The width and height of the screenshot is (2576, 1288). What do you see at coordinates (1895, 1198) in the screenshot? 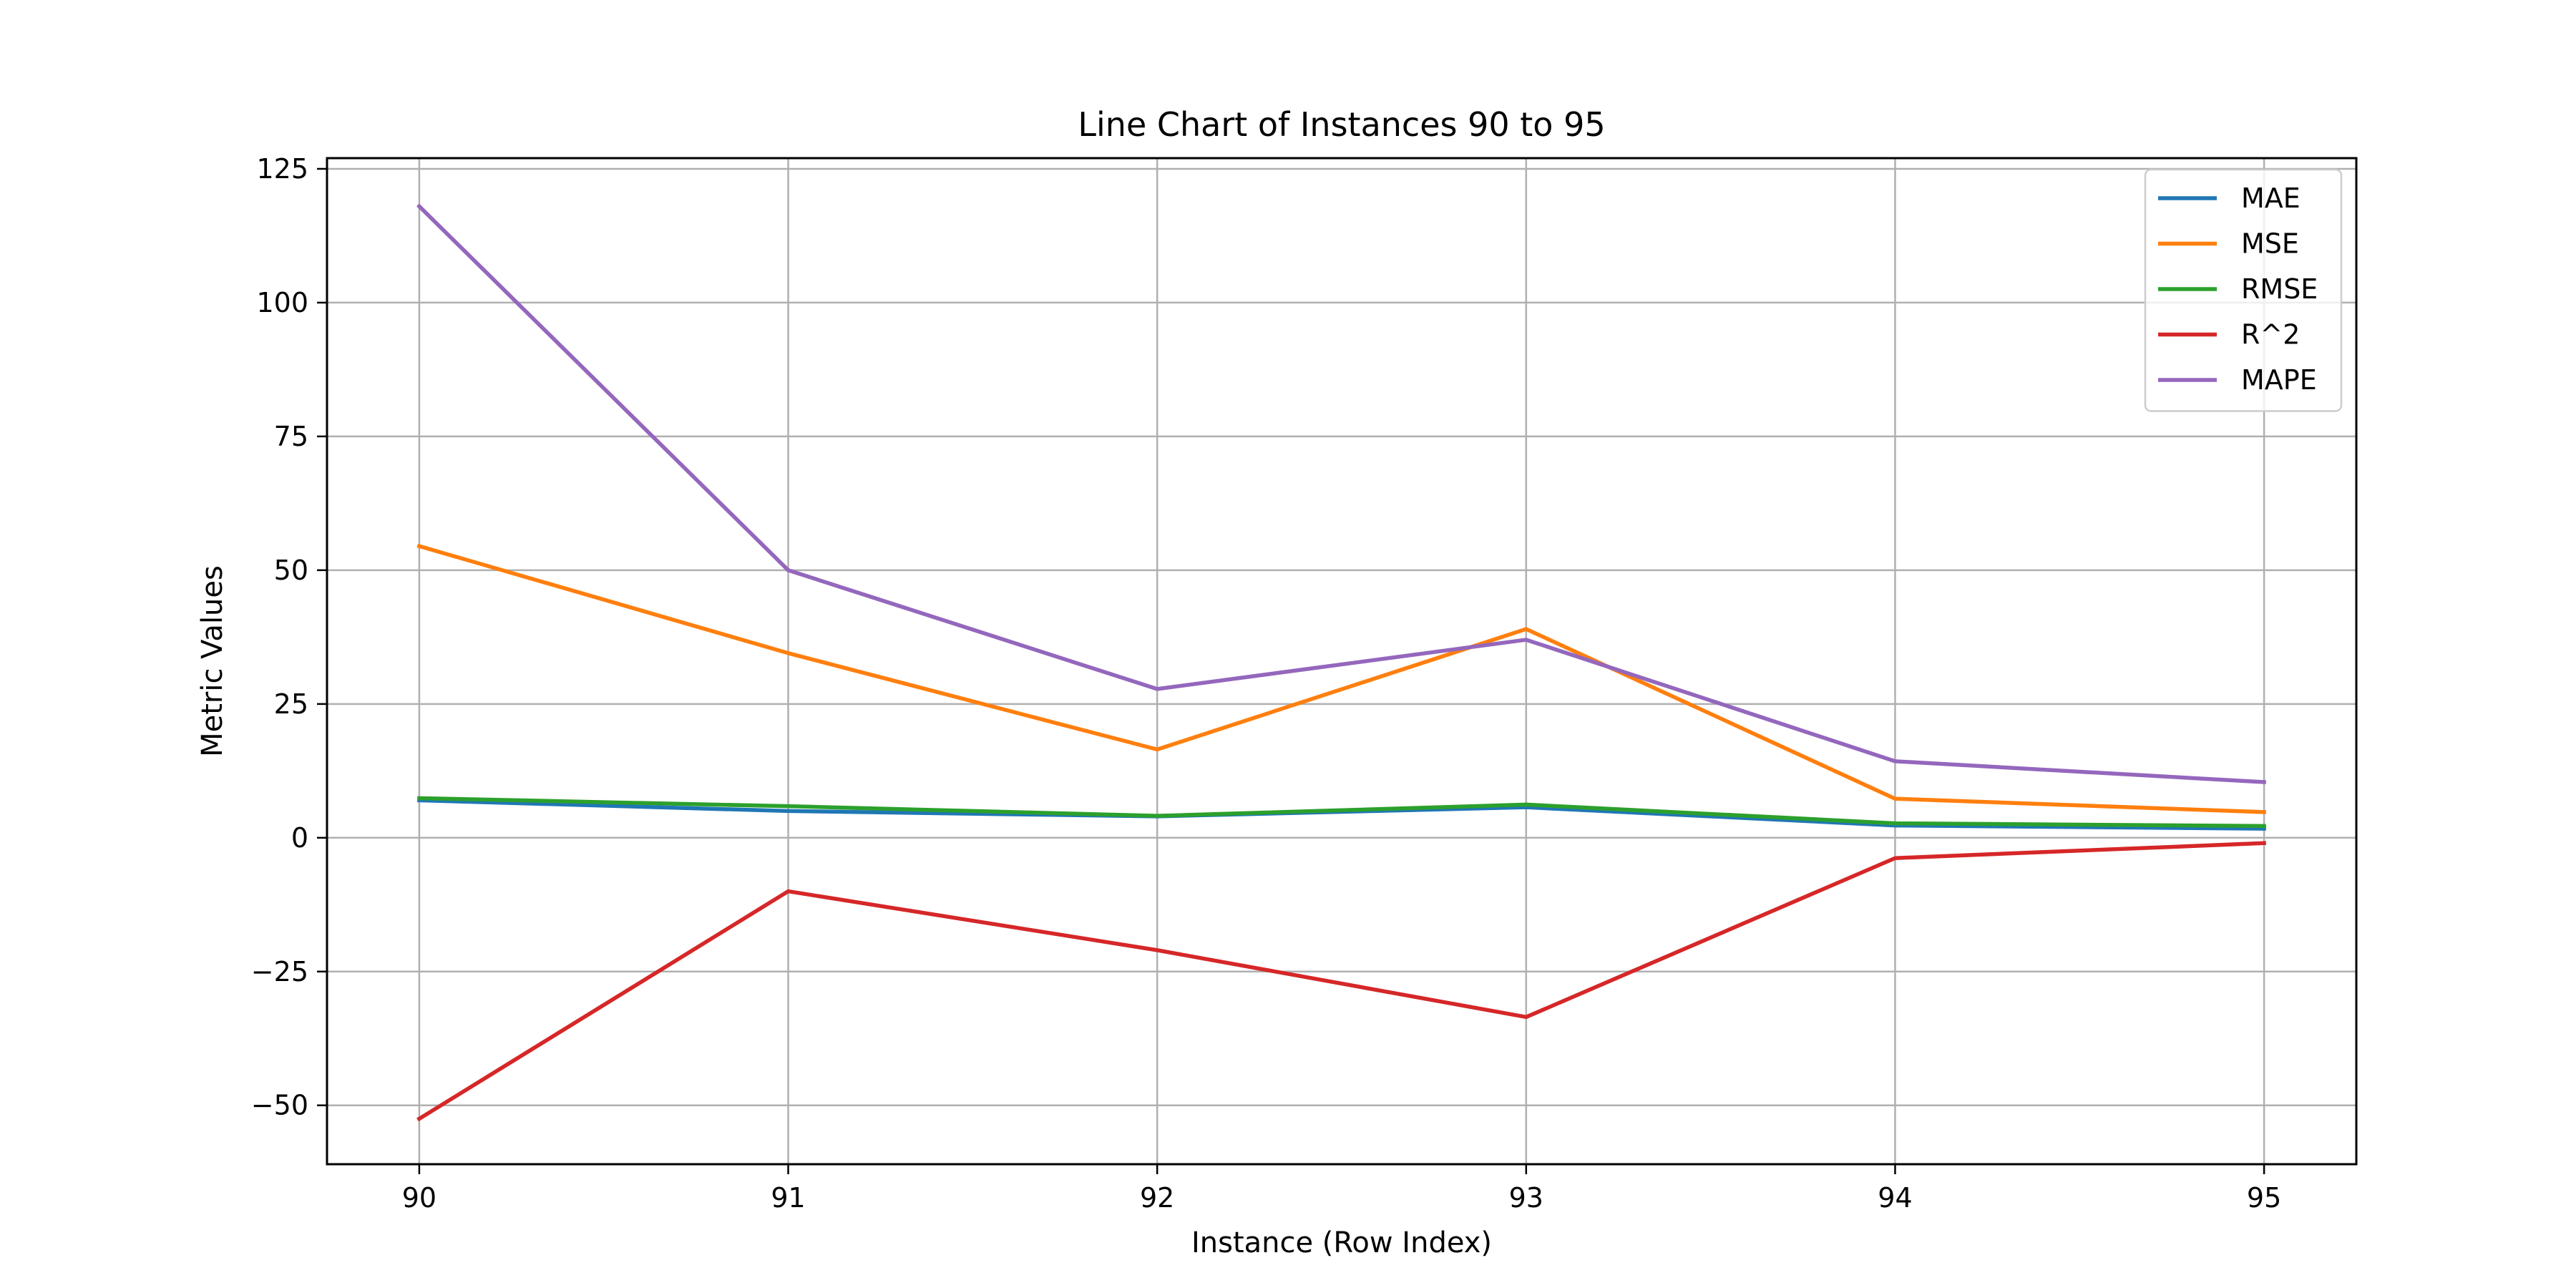
I see `x-tick-label: 94` at bounding box center [1895, 1198].